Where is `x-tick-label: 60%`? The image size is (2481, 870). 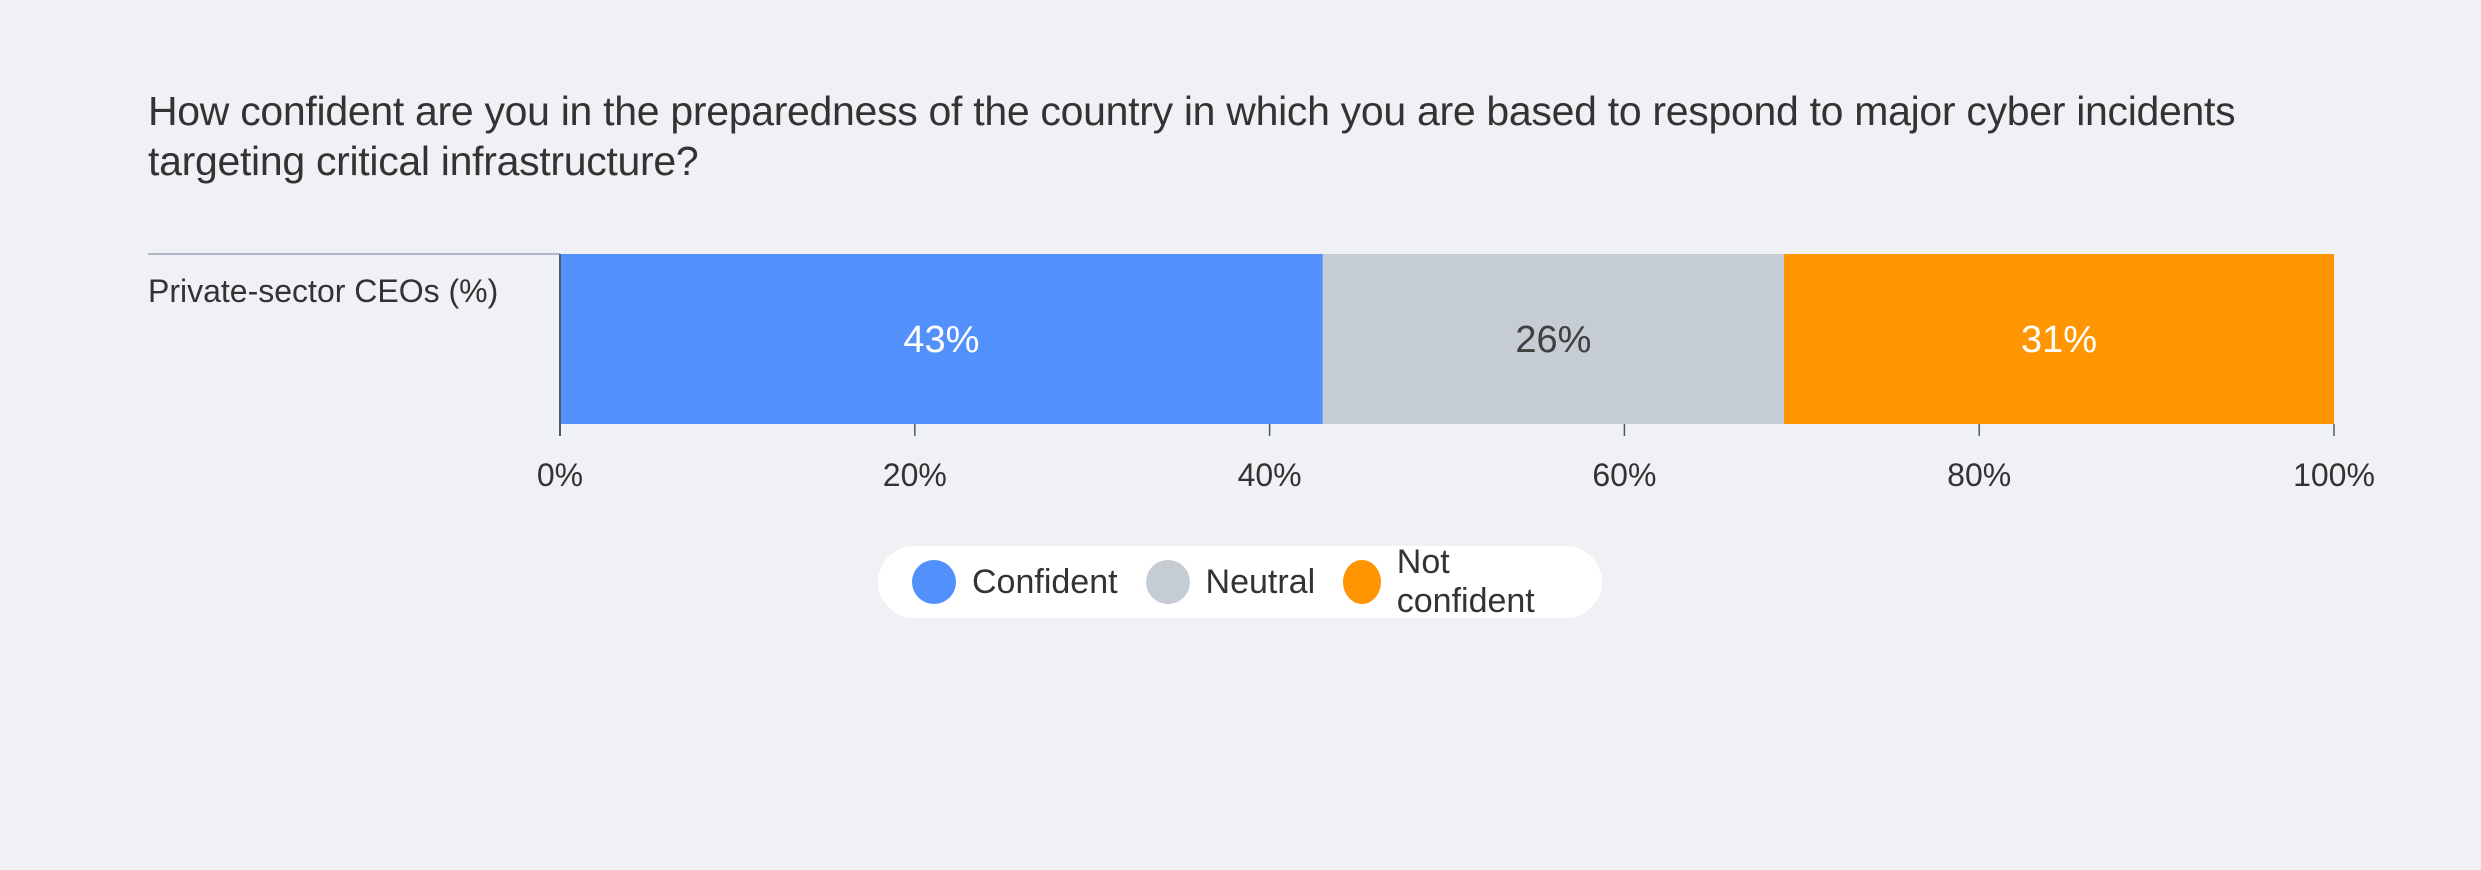 x-tick-label: 60% is located at coordinates (1624, 475).